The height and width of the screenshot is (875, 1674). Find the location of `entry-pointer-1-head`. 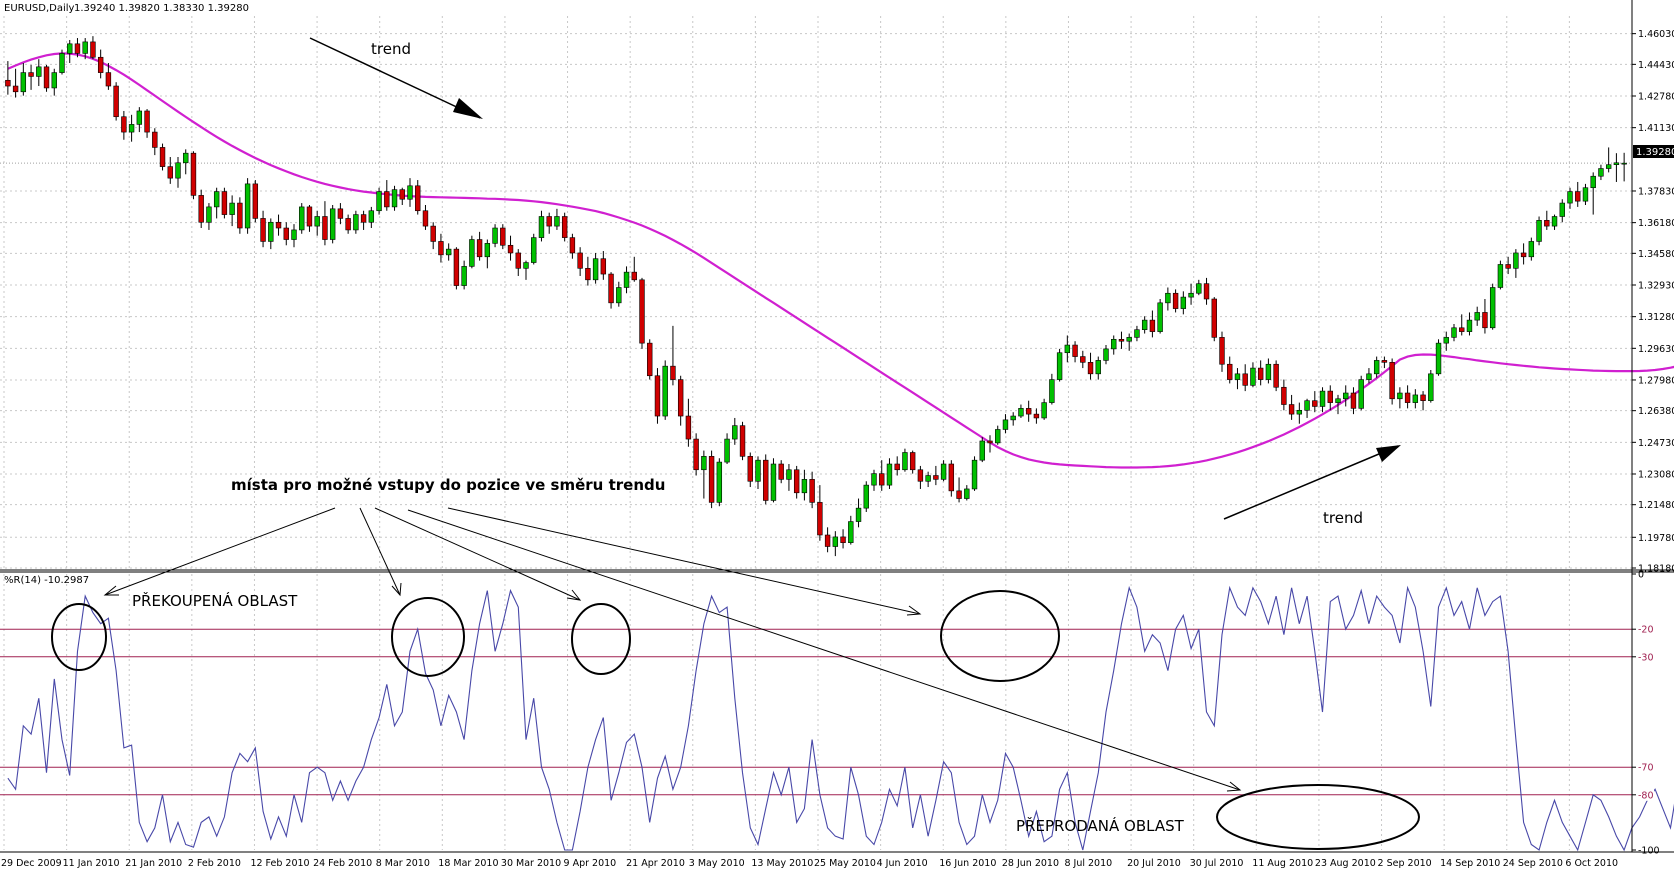

entry-pointer-1-head is located at coordinates (111, 590).